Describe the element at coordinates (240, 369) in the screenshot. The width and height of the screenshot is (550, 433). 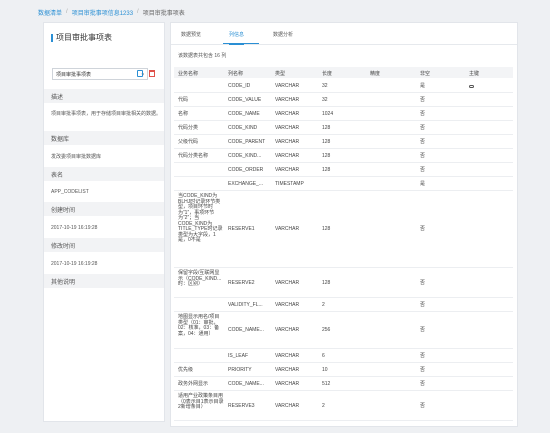
I see `cell-name: PRIORITY` at that location.